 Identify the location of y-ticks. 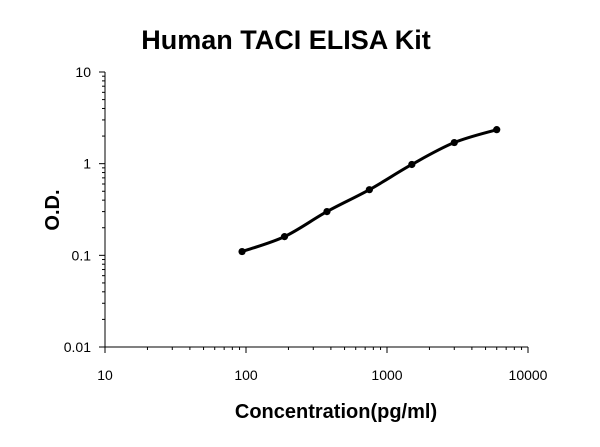
(102, 209).